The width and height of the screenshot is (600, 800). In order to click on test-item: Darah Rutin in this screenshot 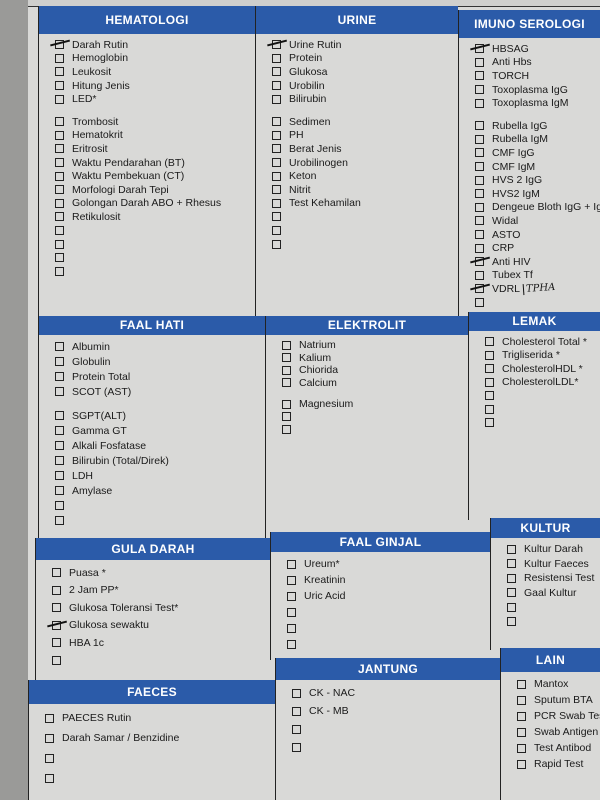, I will do `click(155, 45)`.